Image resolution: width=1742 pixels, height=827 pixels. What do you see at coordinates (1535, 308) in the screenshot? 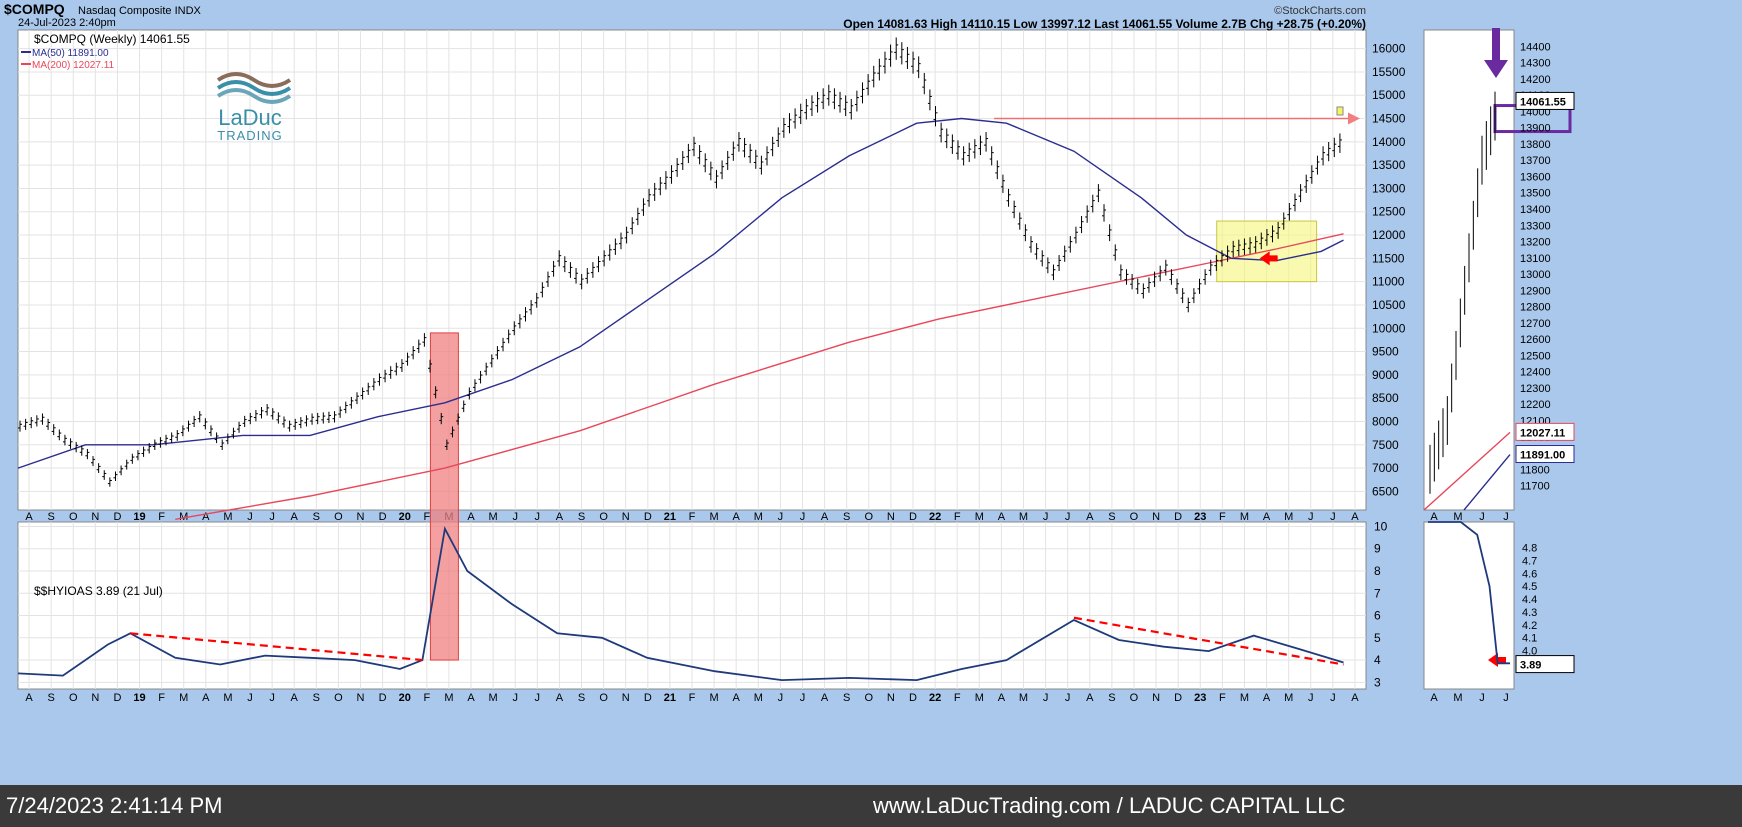
I see `zoom-y-tick-label: 12800` at bounding box center [1535, 308].